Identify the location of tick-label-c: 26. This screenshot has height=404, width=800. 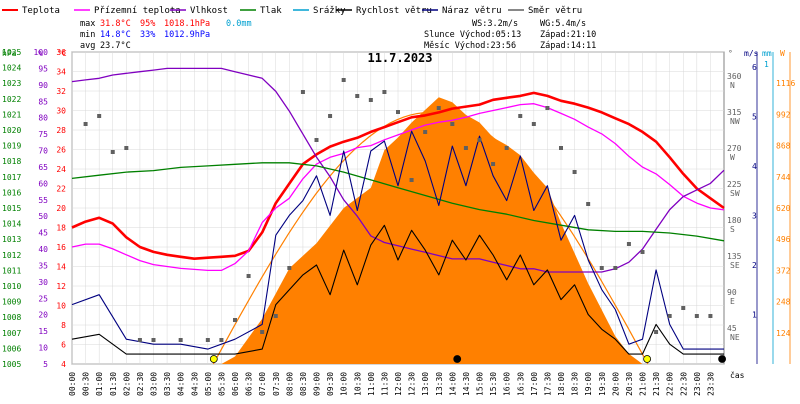
(61, 150).